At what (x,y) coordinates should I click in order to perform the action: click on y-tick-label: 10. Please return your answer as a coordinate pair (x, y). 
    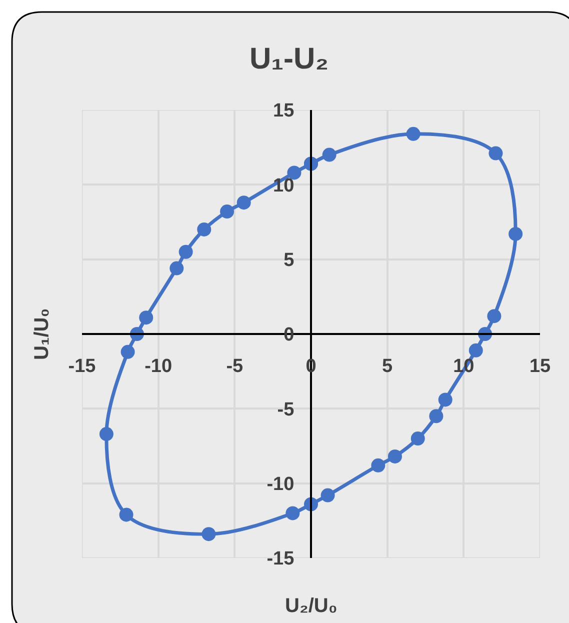
    Looking at the image, I should click on (283, 185).